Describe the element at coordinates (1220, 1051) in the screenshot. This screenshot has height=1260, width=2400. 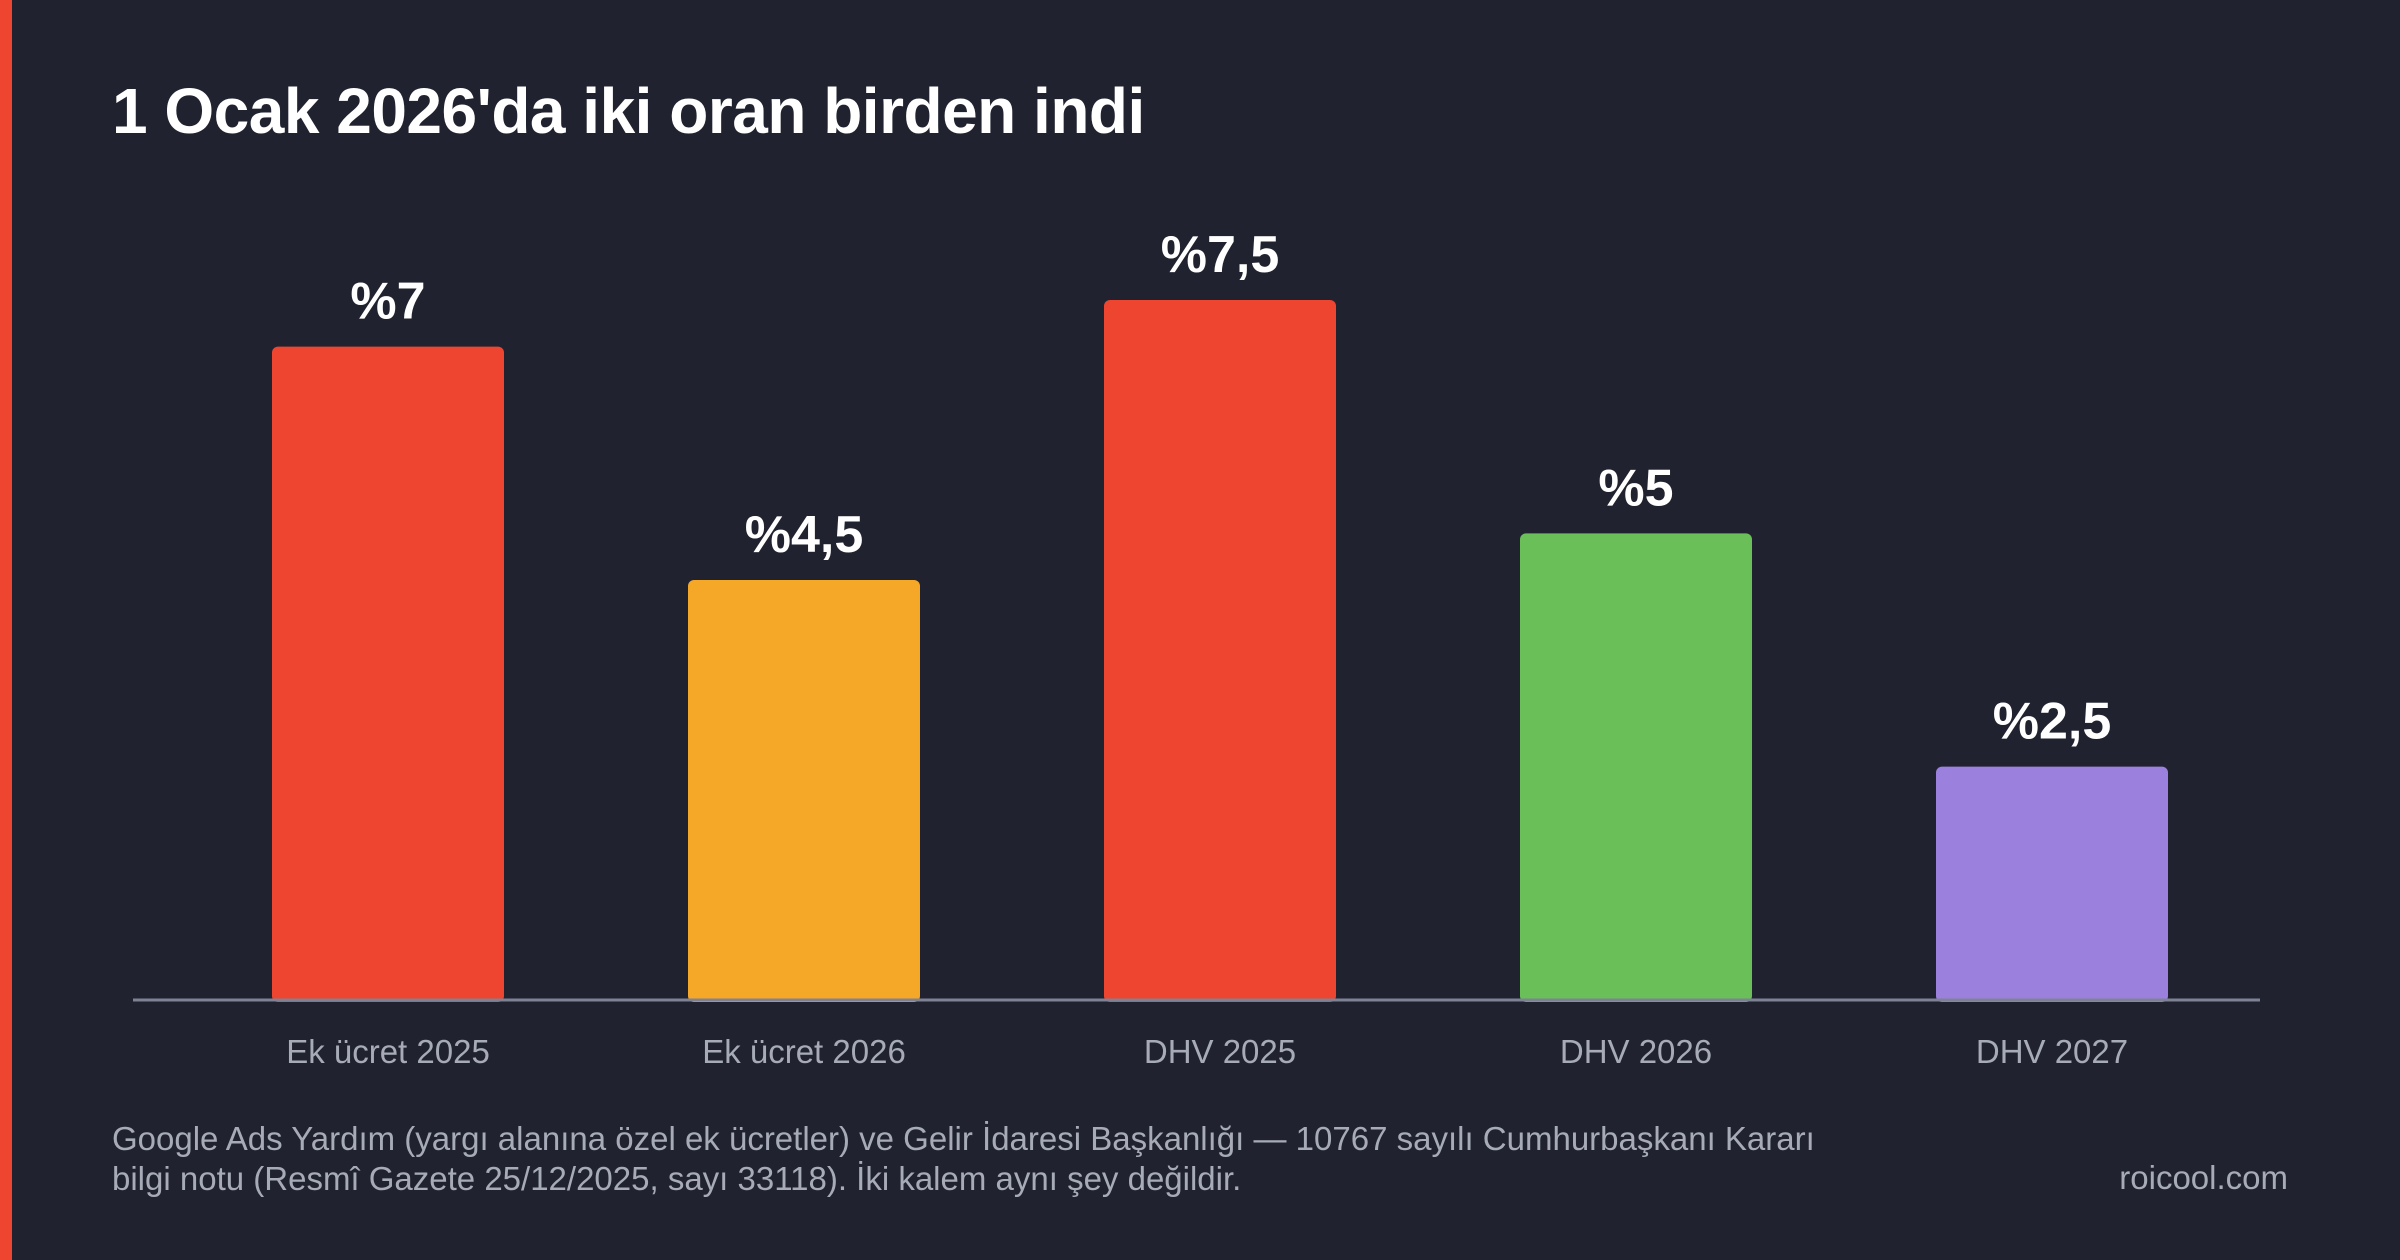
I see `category-label-3: DHV 2025` at that location.